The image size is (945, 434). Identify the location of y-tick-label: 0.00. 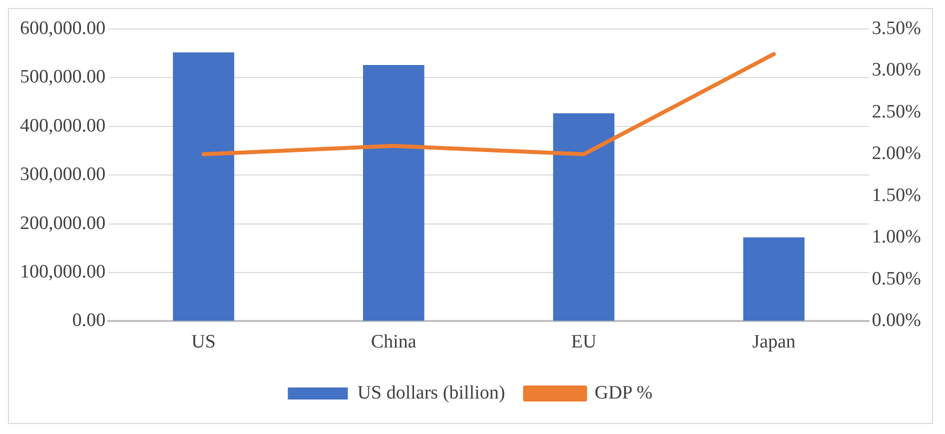
(89, 321).